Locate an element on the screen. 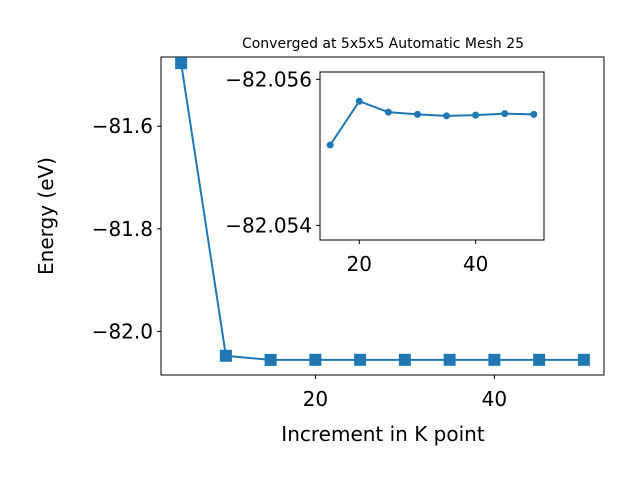 Image resolution: width=640 pixels, height=480 pixels. inset-frame is located at coordinates (432, 156).